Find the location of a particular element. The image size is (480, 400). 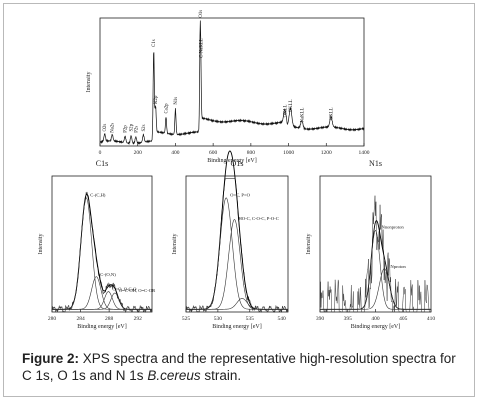

c1s-panel-title: C1s is located at coordinates (102, 163).